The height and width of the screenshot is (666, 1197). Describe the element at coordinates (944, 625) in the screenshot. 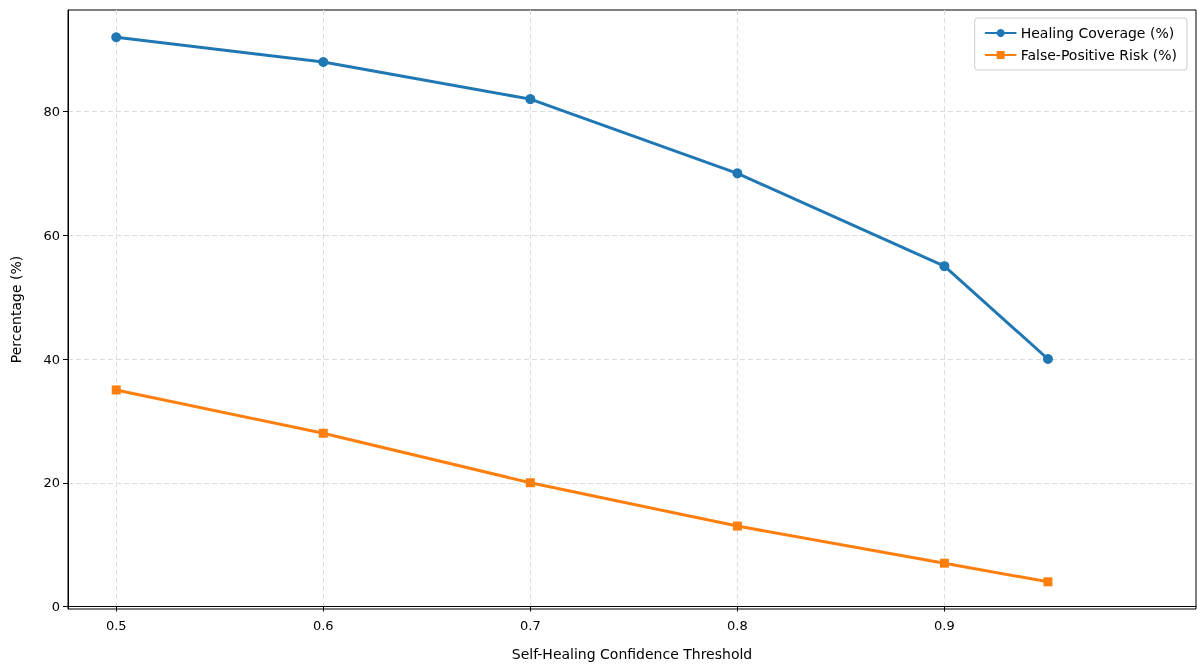

I see `x-tick-label: 0.9` at that location.